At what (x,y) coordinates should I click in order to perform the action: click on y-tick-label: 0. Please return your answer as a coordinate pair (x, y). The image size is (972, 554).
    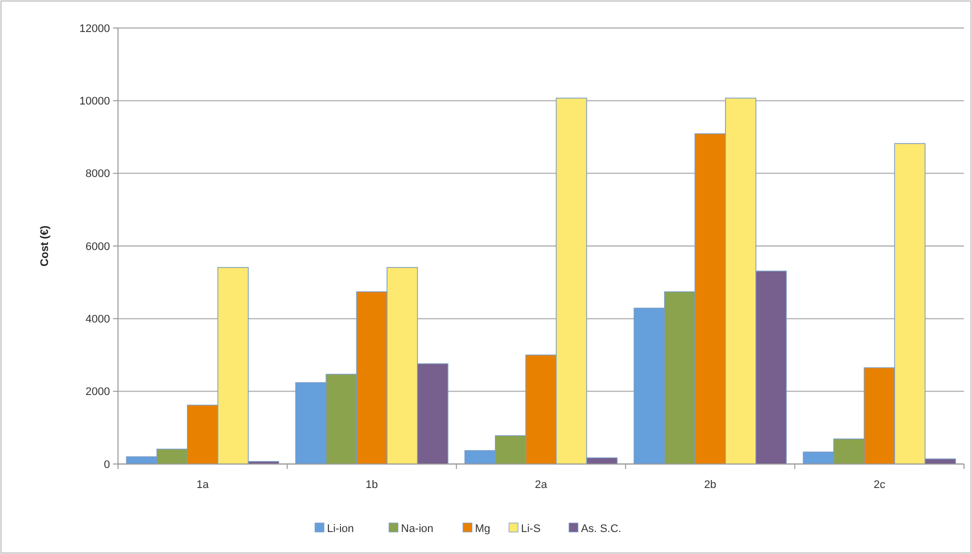
    Looking at the image, I should click on (107, 464).